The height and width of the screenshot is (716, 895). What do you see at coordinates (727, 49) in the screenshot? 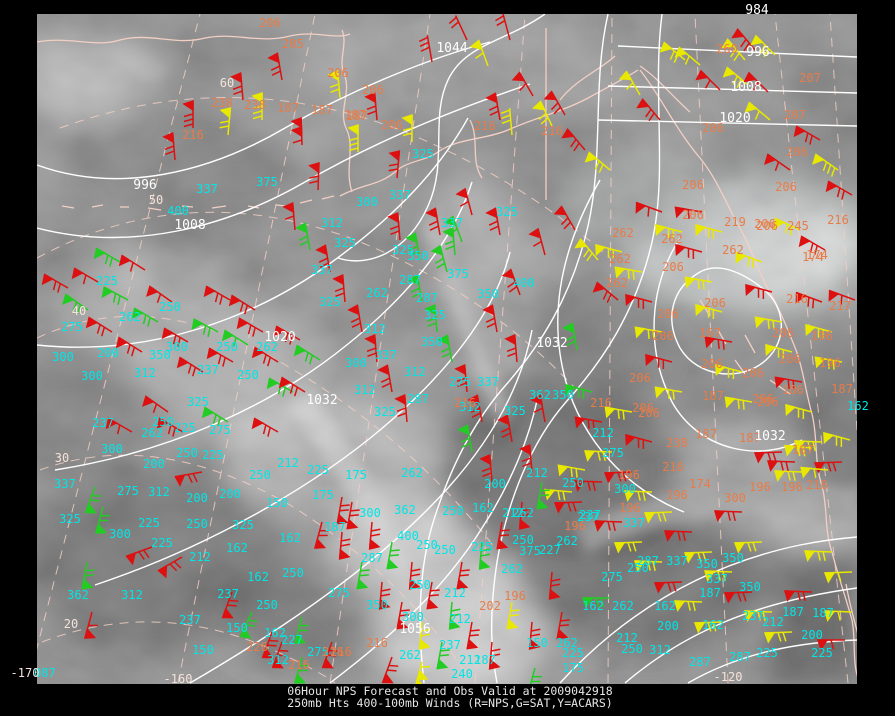
I see `wind-speed-label: 260` at bounding box center [727, 49].